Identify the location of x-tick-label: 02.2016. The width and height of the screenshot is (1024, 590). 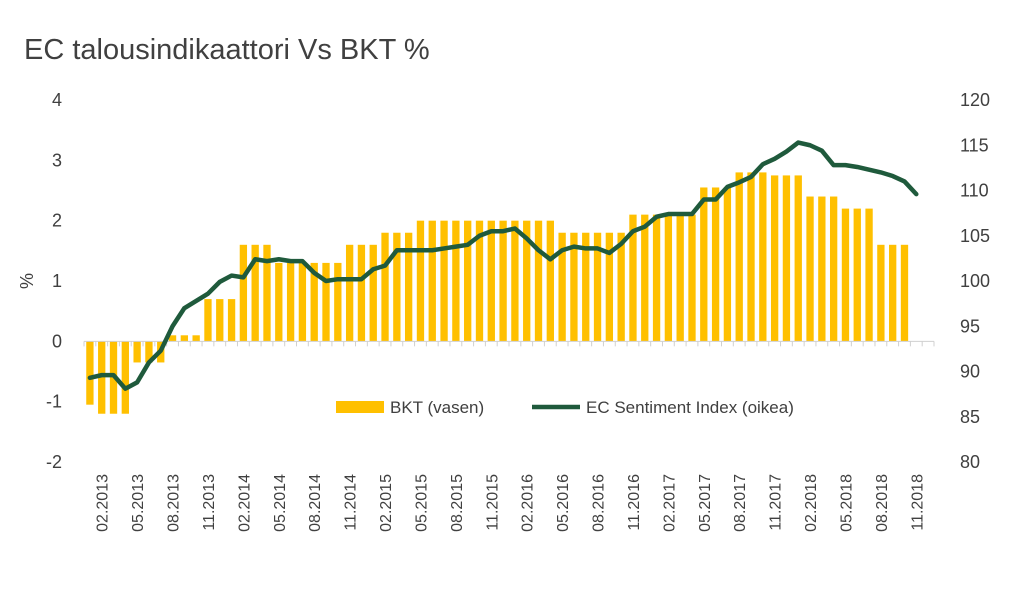
(528, 503).